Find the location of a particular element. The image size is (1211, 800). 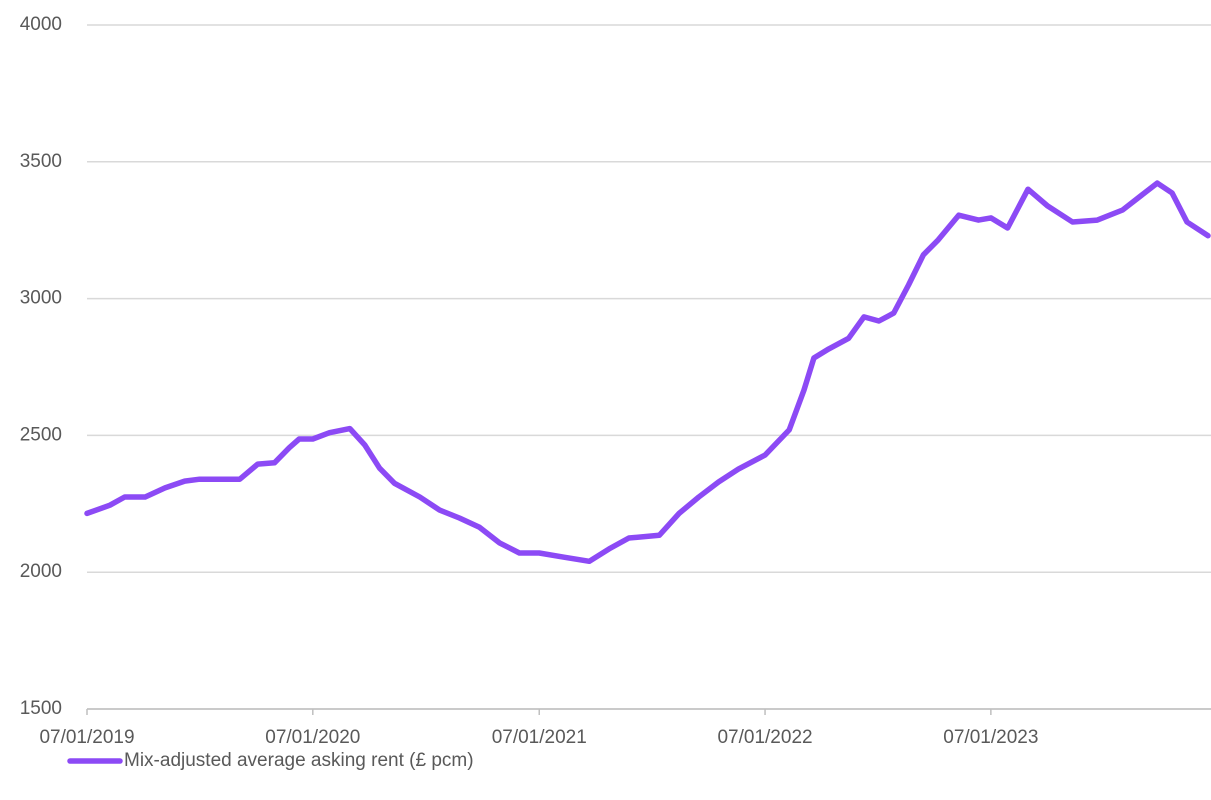

y-tick-label: 2000 is located at coordinates (41, 571).